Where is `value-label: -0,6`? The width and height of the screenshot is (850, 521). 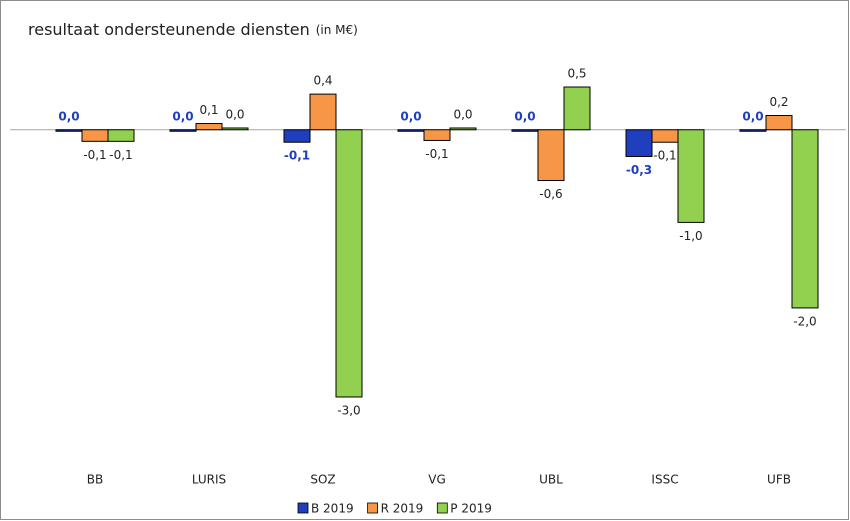 value-label: -0,6 is located at coordinates (550, 194).